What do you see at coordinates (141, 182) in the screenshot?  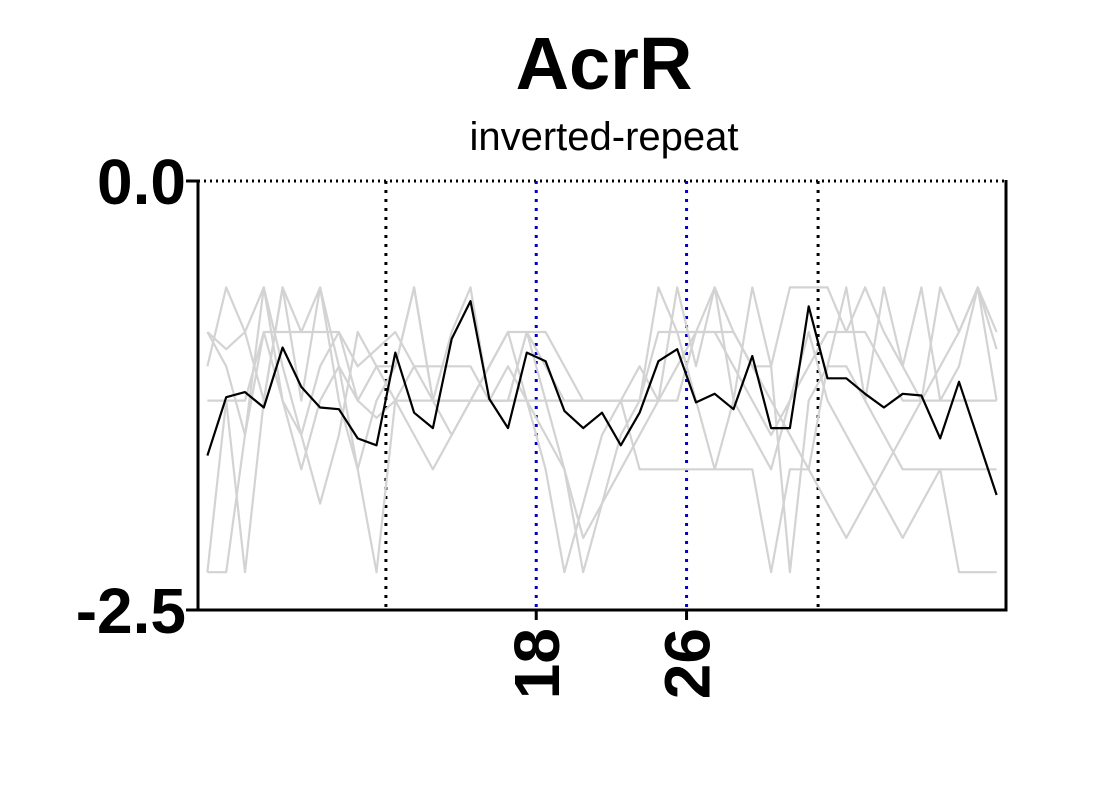 I see `y-tick-label-1: 0.0` at bounding box center [141, 182].